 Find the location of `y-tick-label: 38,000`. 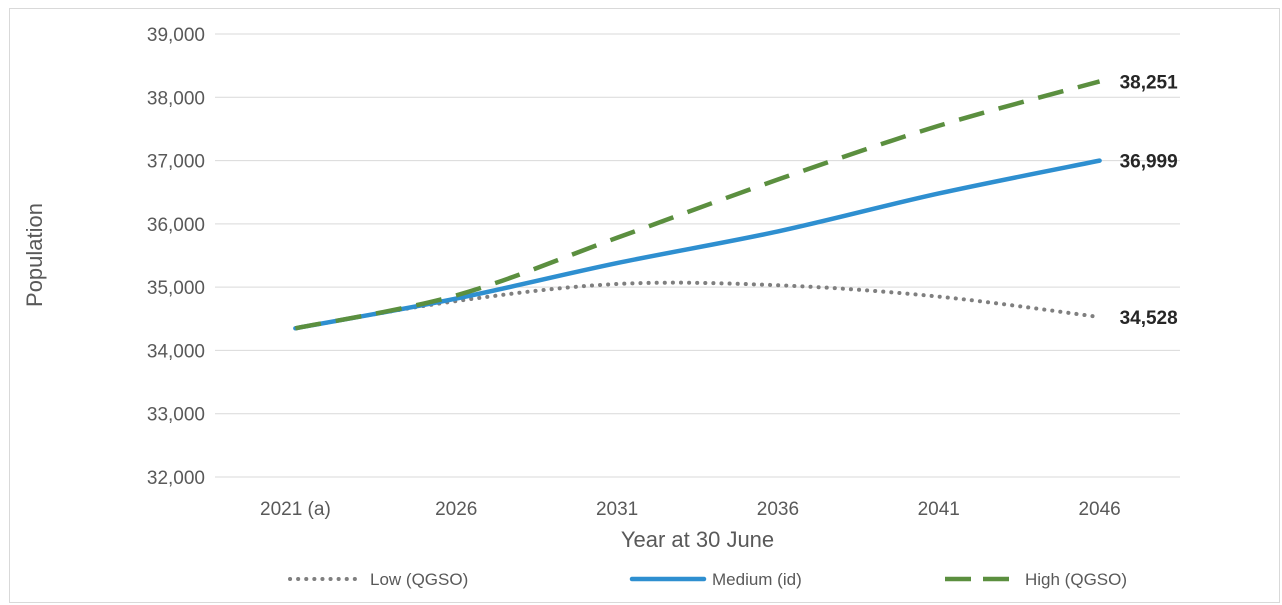

y-tick-label: 38,000 is located at coordinates (176, 98).